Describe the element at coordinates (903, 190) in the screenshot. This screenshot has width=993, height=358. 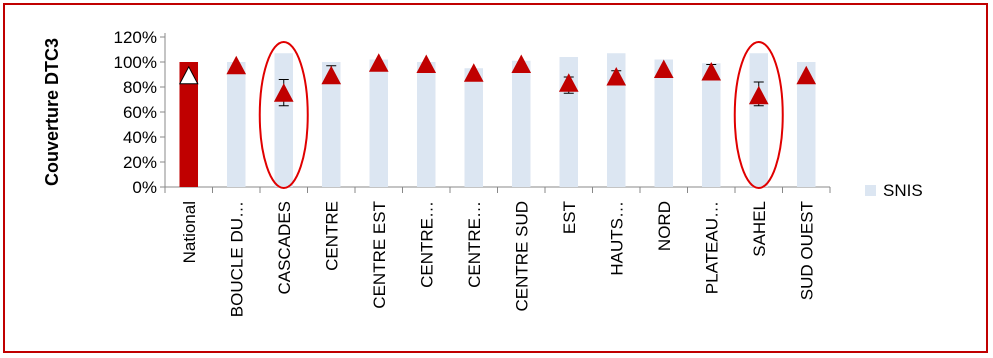
I see `legend-label: SNIS` at that location.